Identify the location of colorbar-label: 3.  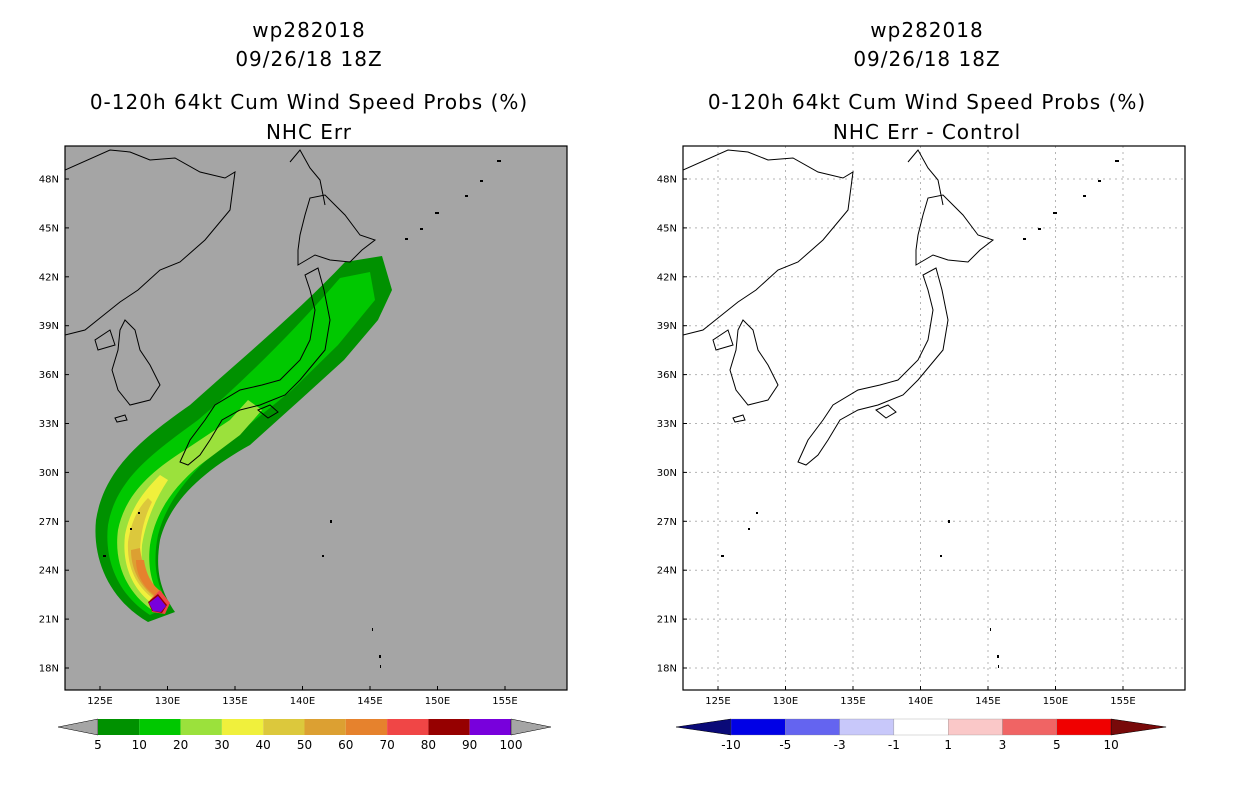
(1003, 745).